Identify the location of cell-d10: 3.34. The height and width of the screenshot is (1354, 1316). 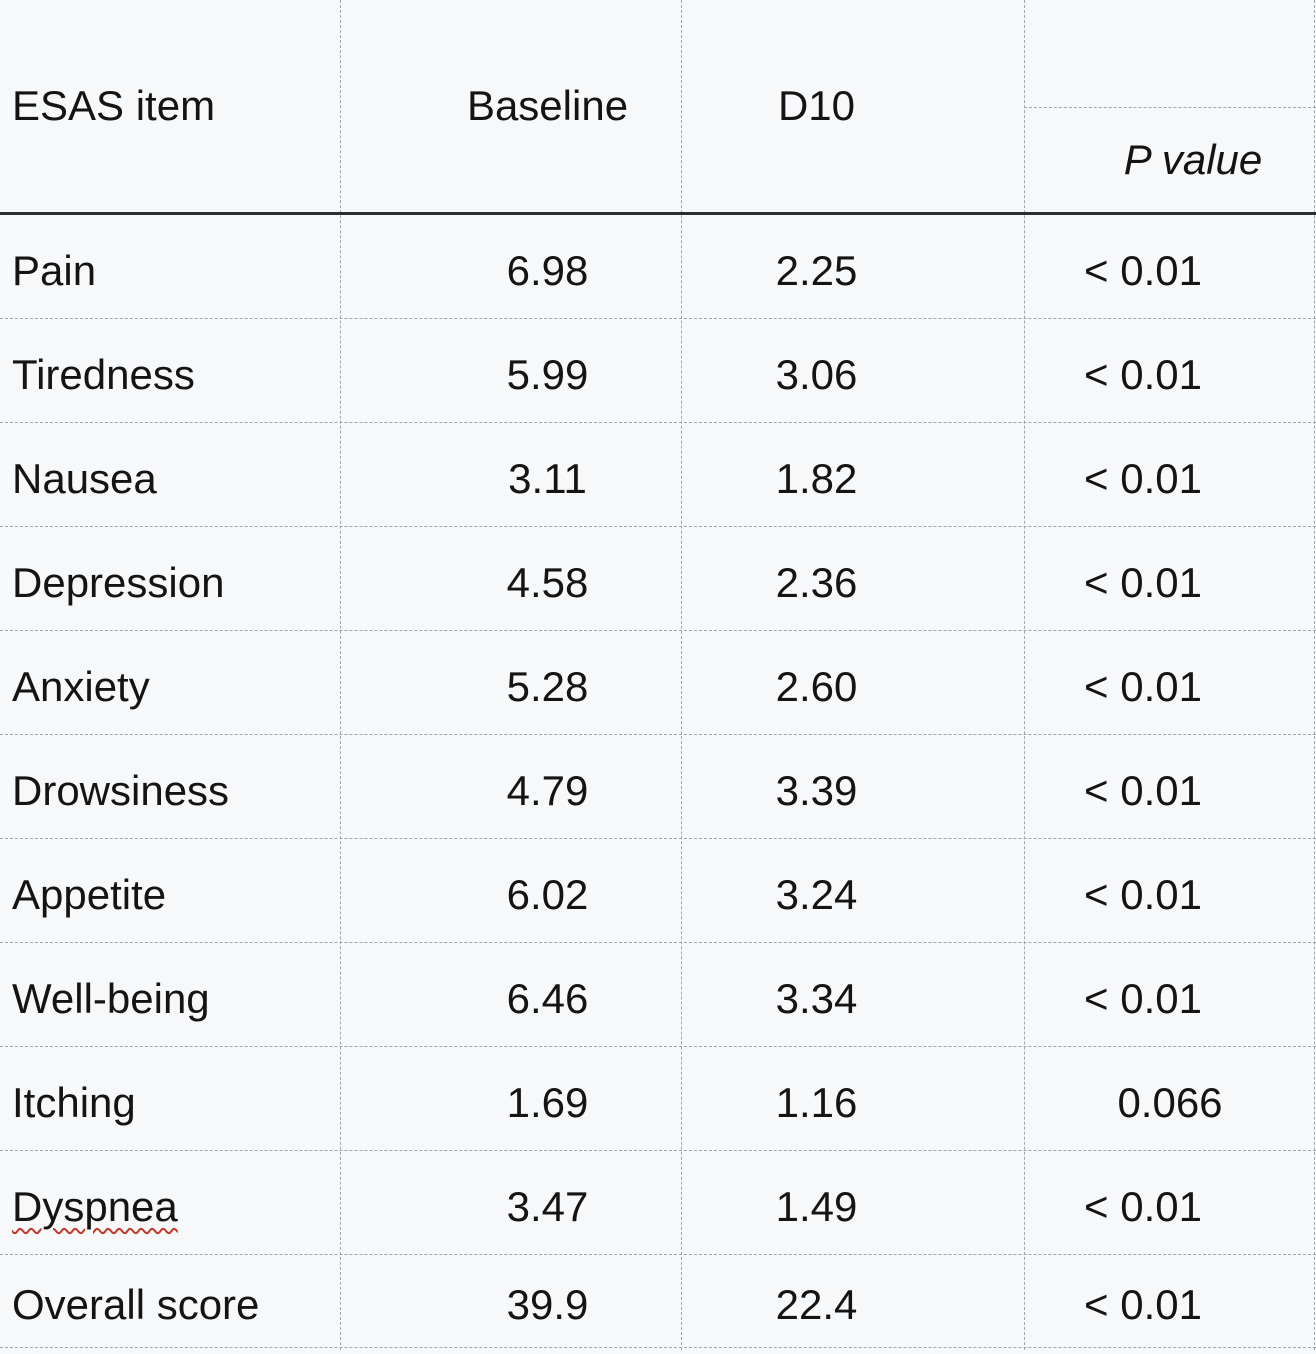
(852, 998).